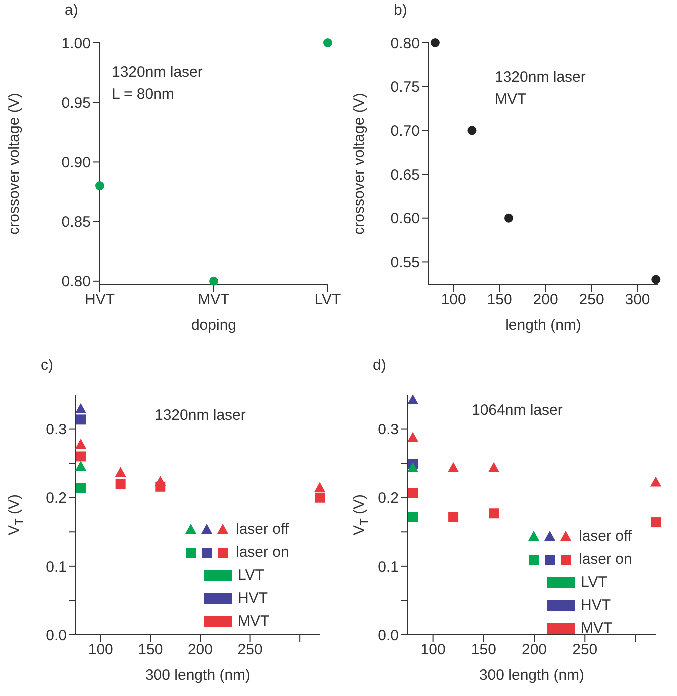 The image size is (677, 696). Describe the element at coordinates (405, 263) in the screenshot. I see `y-tick-label: 0.55` at that location.